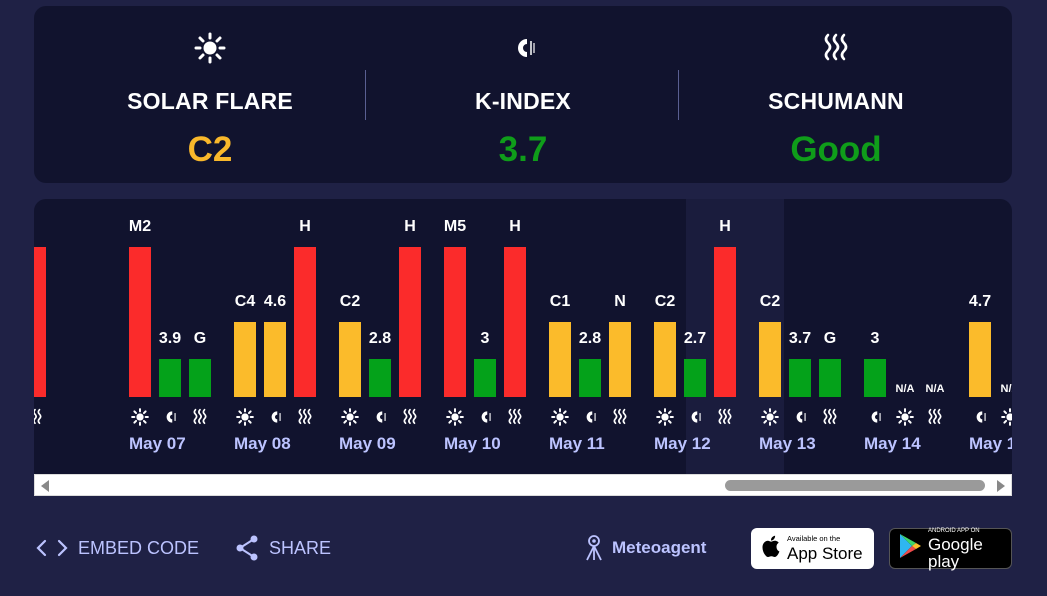 This screenshot has width=1047, height=596. I want to click on google-play-icon, so click(910, 548).